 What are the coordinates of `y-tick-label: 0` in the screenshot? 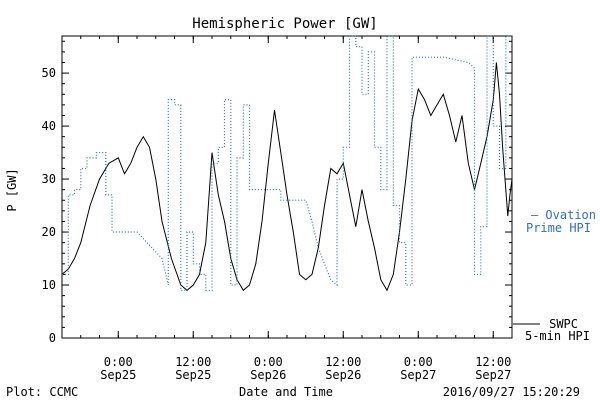 It's located at (52, 338).